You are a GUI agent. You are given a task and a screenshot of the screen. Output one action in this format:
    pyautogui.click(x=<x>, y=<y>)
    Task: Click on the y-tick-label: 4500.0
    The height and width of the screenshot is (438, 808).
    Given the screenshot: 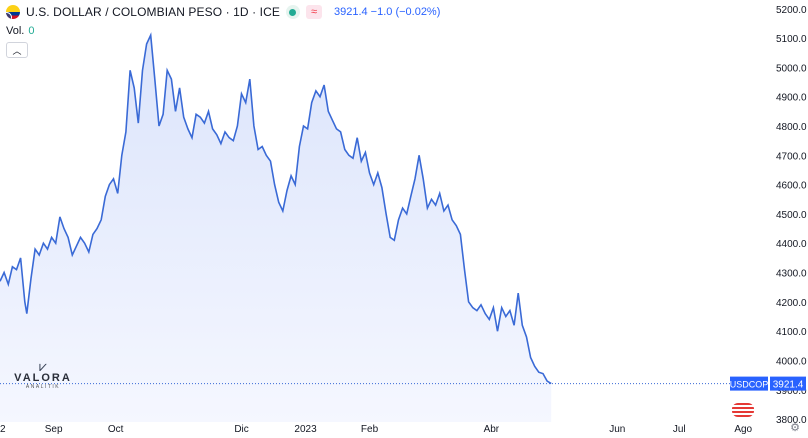 What is the action you would take?
    pyautogui.click(x=791, y=215)
    